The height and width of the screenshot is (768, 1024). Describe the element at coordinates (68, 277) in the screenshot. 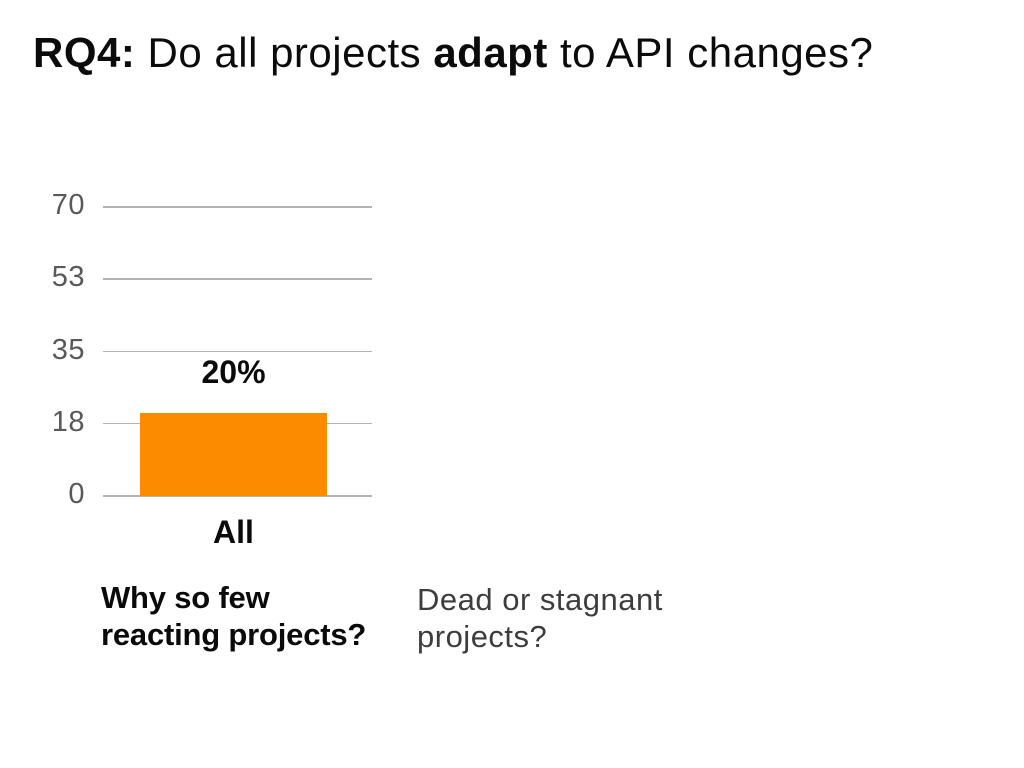

I see `y-axis-tick-label: 53` at that location.